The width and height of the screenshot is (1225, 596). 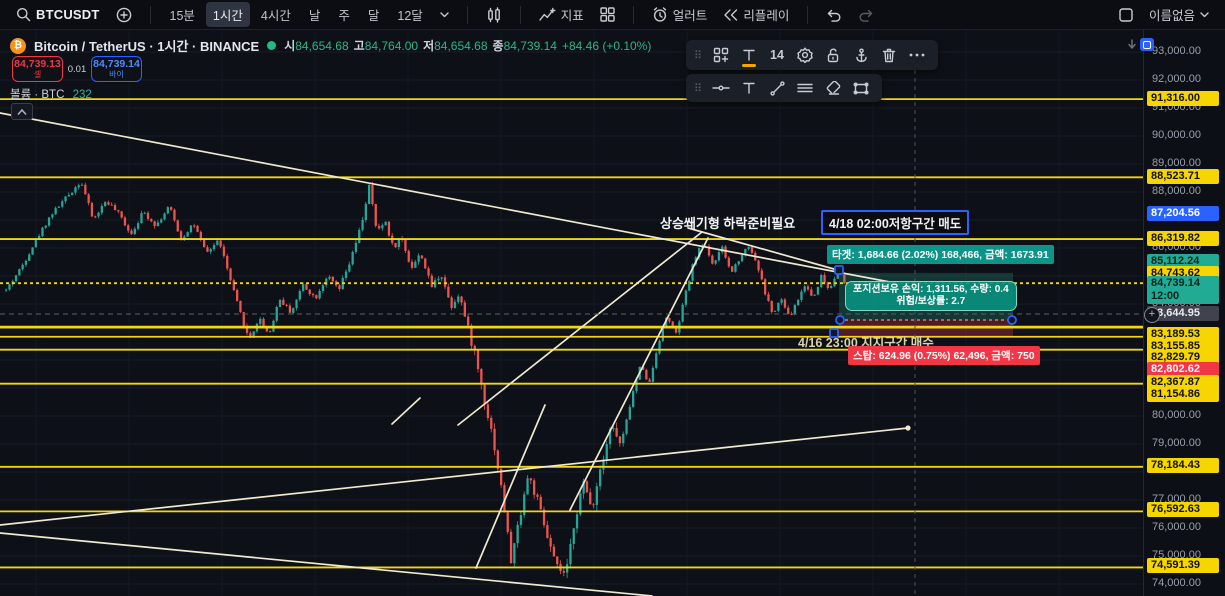 I want to click on parallel-channel-button, so click(x=805, y=88).